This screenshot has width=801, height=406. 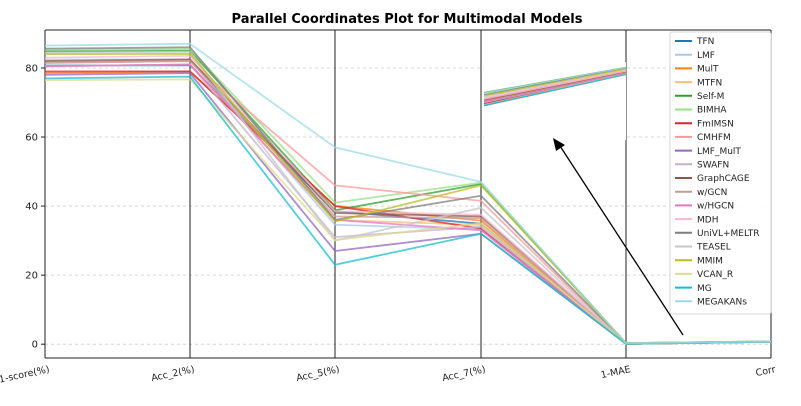 What do you see at coordinates (31, 138) in the screenshot?
I see `ytick-label-60: 60` at bounding box center [31, 138].